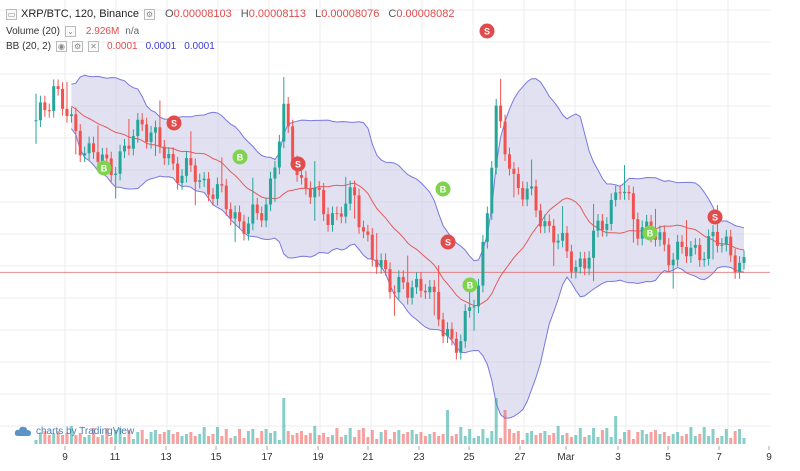 This screenshot has width=800, height=471. I want to click on settings-icon: ⚙, so click(150, 14).